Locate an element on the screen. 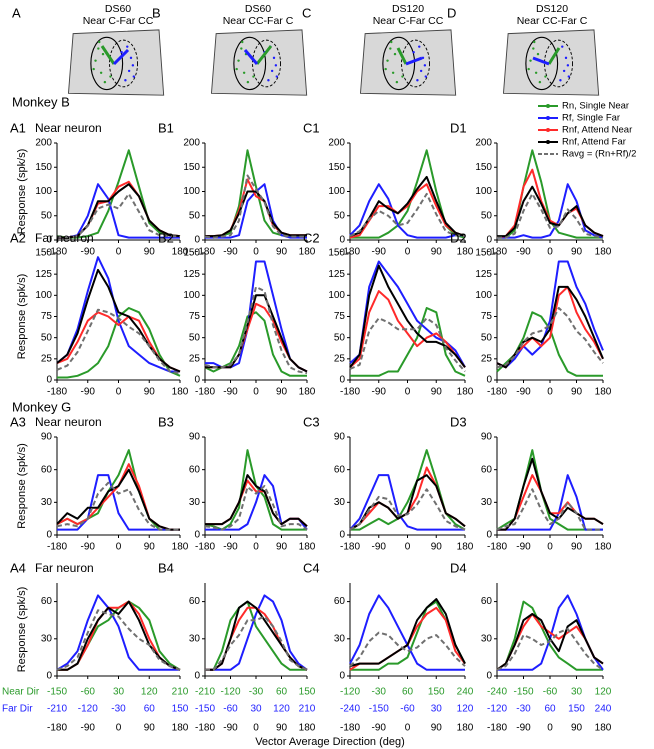 This screenshot has width=654, height=749. y-tick-label: 50 is located at coordinates (47, 337).